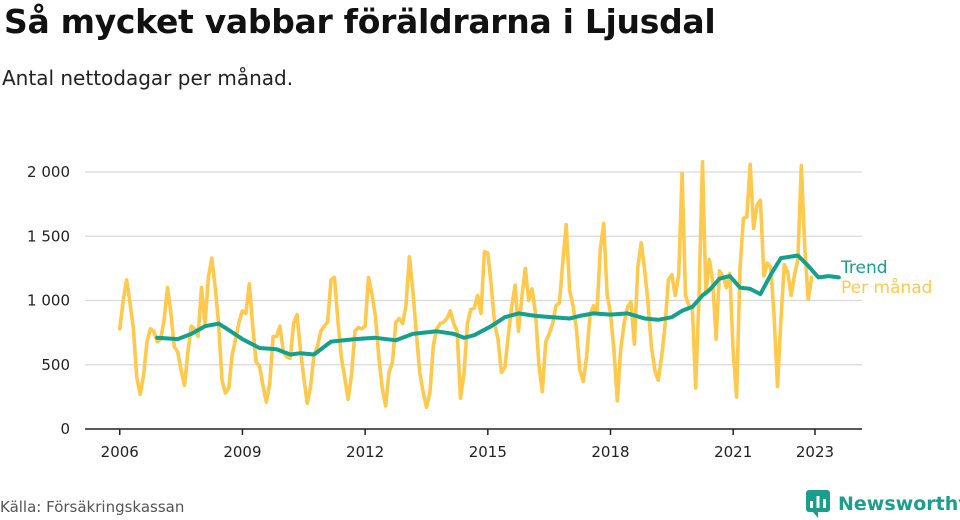 Image resolution: width=960 pixels, height=520 pixels. I want to click on y-tick-label: 1 500, so click(48, 236).